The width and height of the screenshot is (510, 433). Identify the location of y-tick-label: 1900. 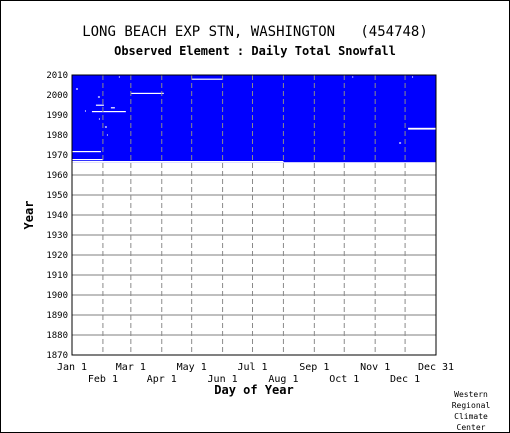
(57, 296).